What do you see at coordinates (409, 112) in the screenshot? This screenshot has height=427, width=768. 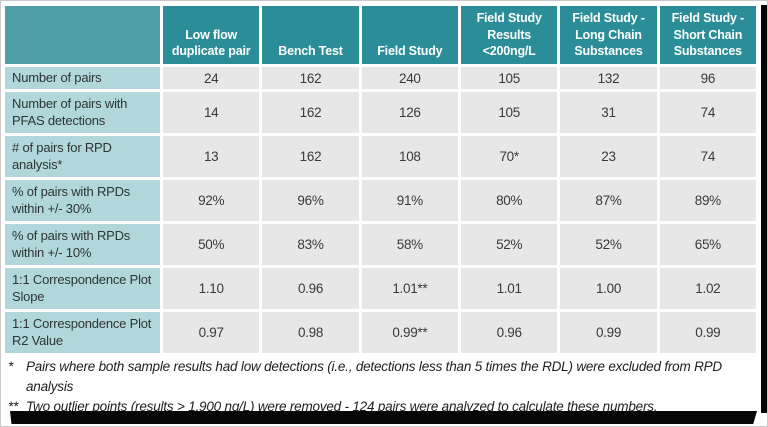 I see `table-cell: 126` at bounding box center [409, 112].